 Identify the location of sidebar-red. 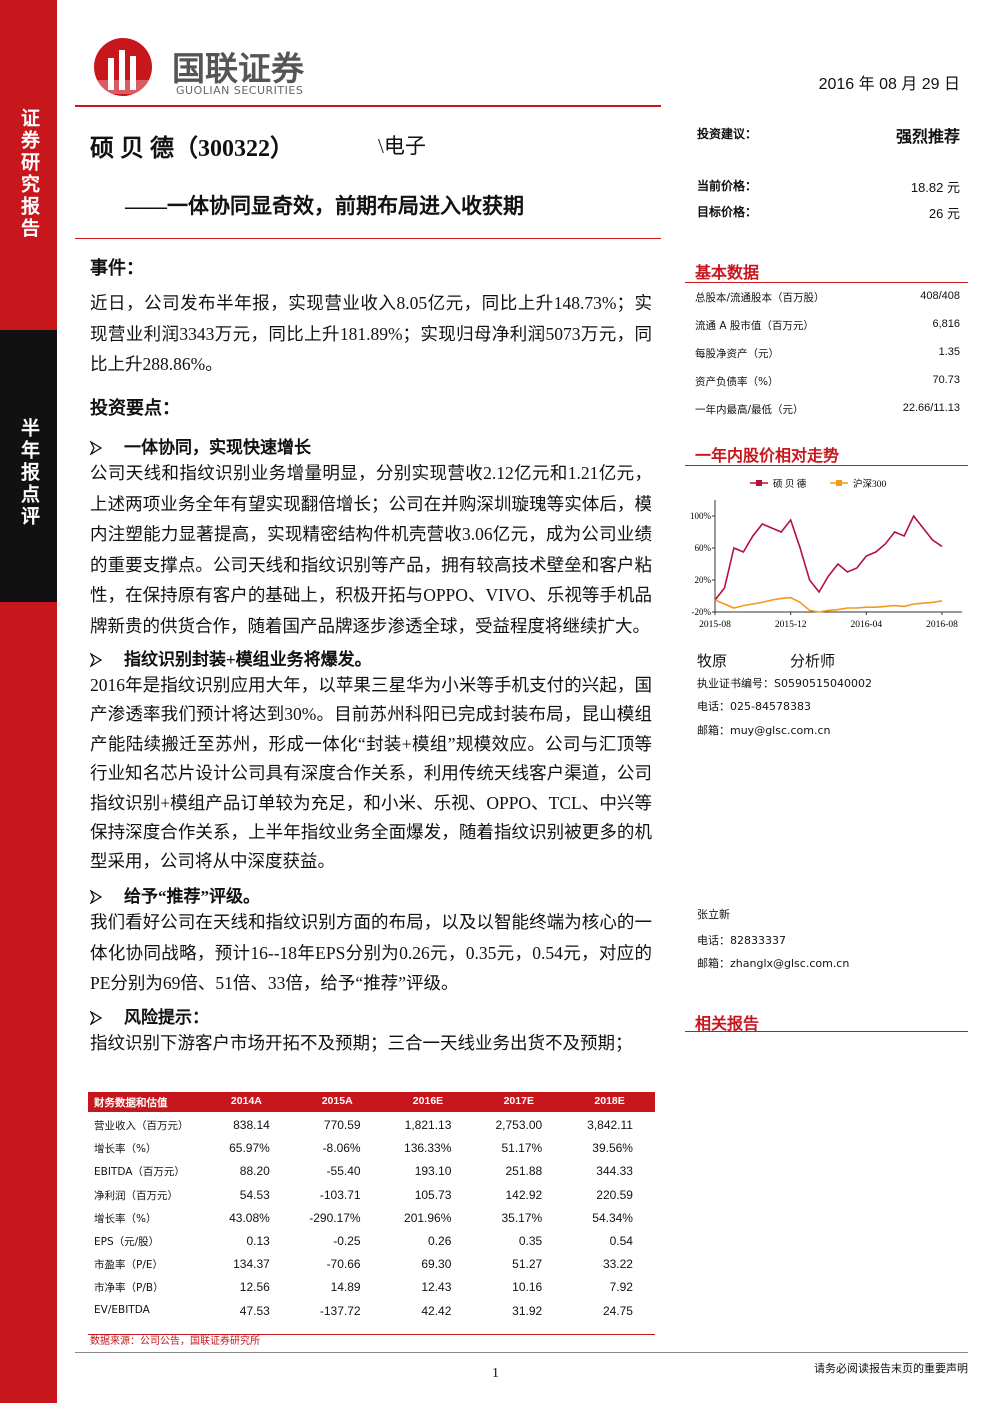
(28, 165).